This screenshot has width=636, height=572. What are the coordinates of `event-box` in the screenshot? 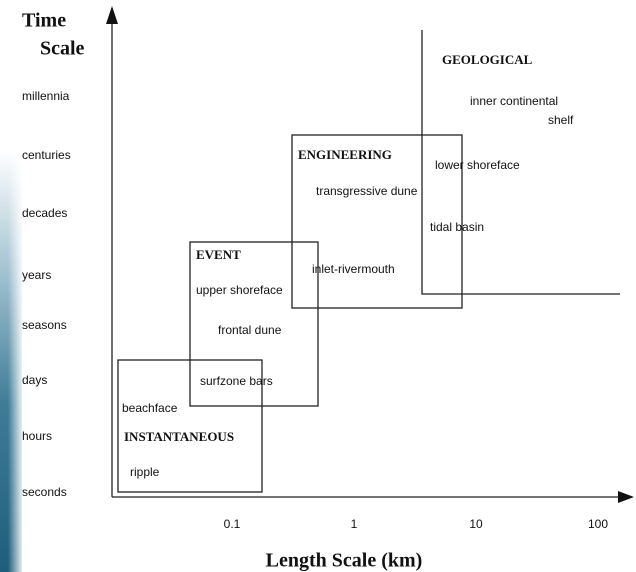 It's located at (254, 324).